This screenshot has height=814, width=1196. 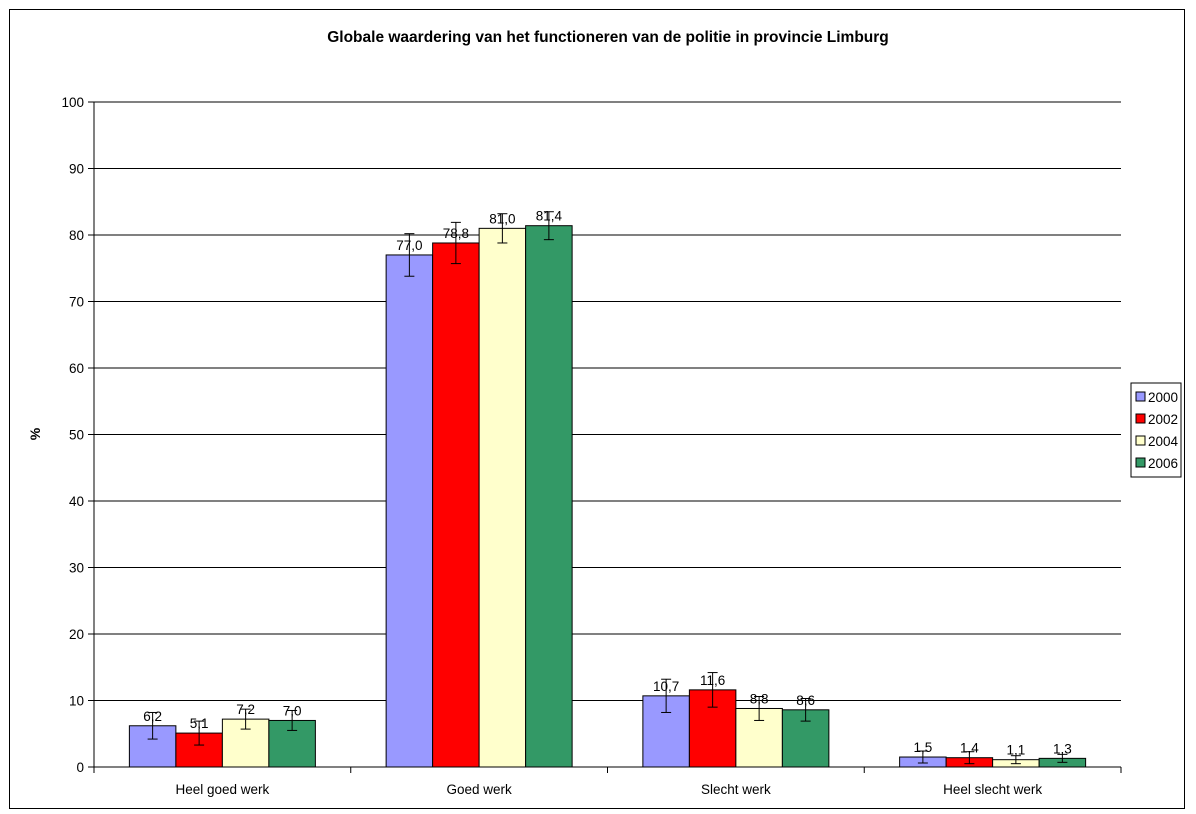 What do you see at coordinates (76, 701) in the screenshot?
I see `y-tick-label: 10` at bounding box center [76, 701].